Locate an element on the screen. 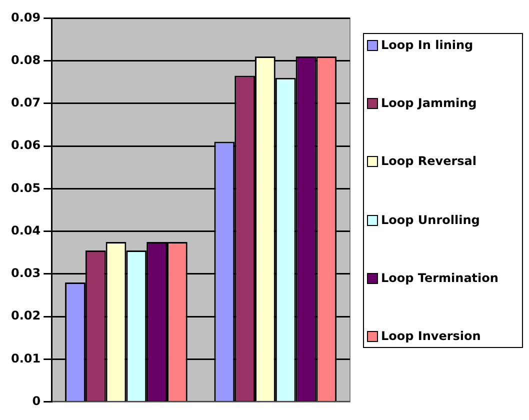  y-tick-label: 0.08 is located at coordinates (26, 59).